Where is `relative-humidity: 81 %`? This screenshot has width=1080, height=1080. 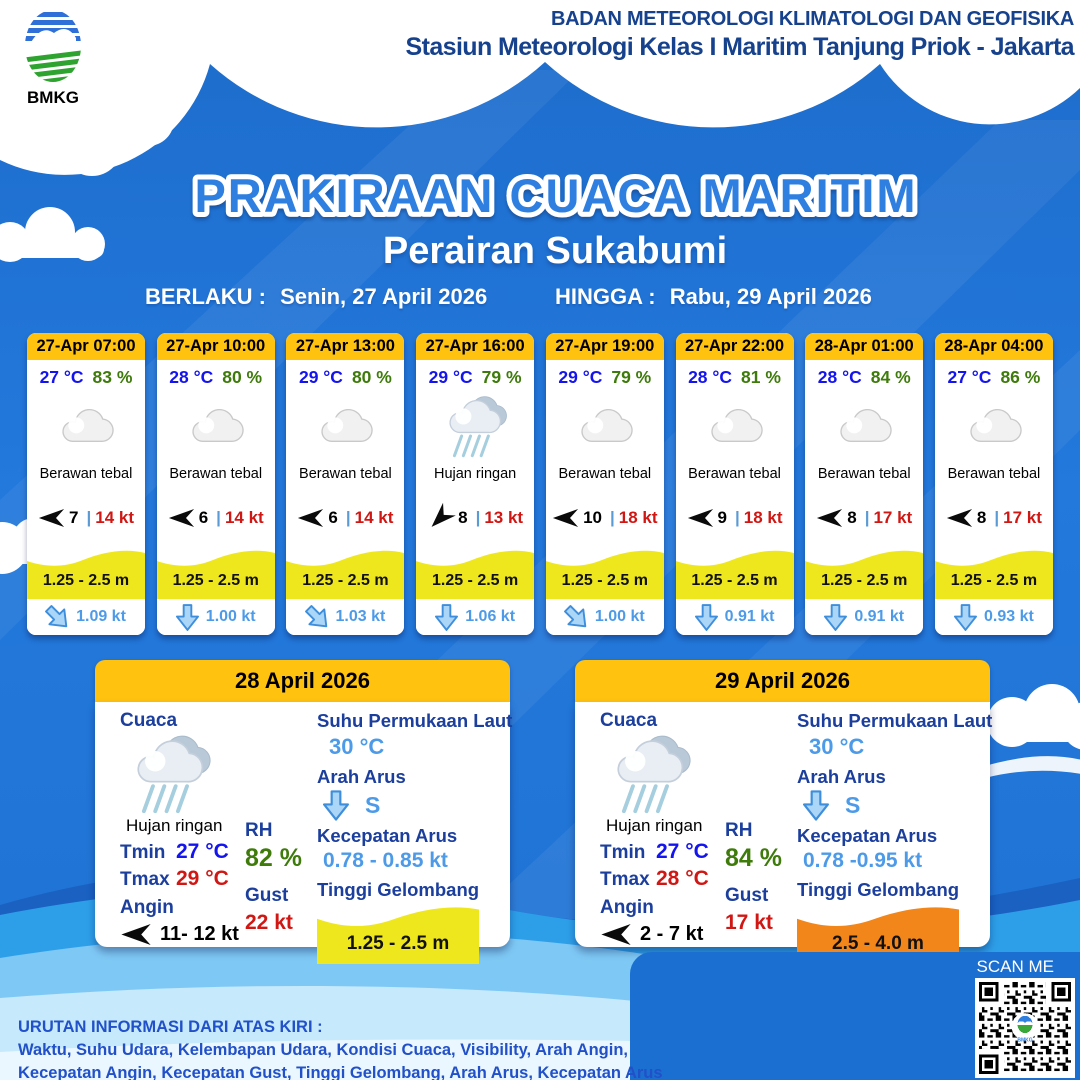 relative-humidity: 81 % is located at coordinates (761, 377).